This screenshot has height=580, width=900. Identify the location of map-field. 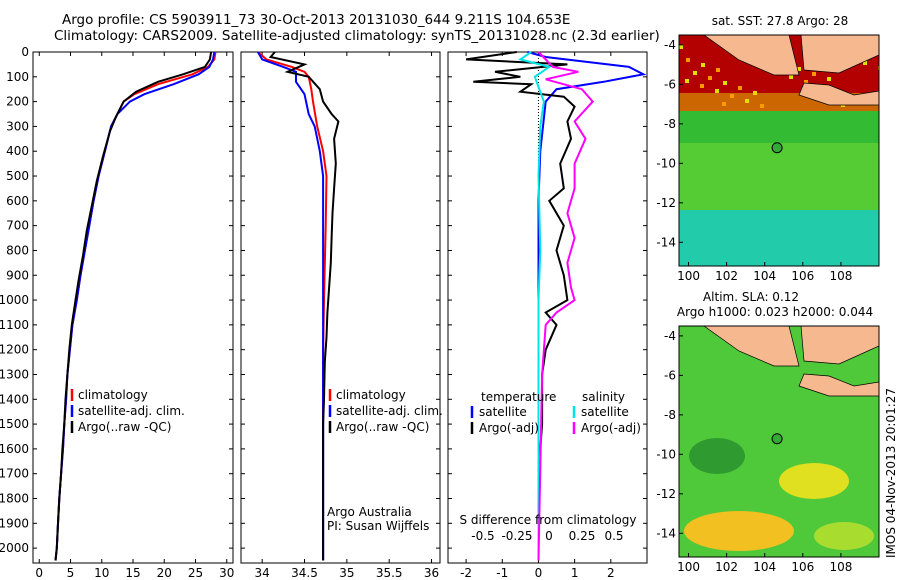
(779, 150).